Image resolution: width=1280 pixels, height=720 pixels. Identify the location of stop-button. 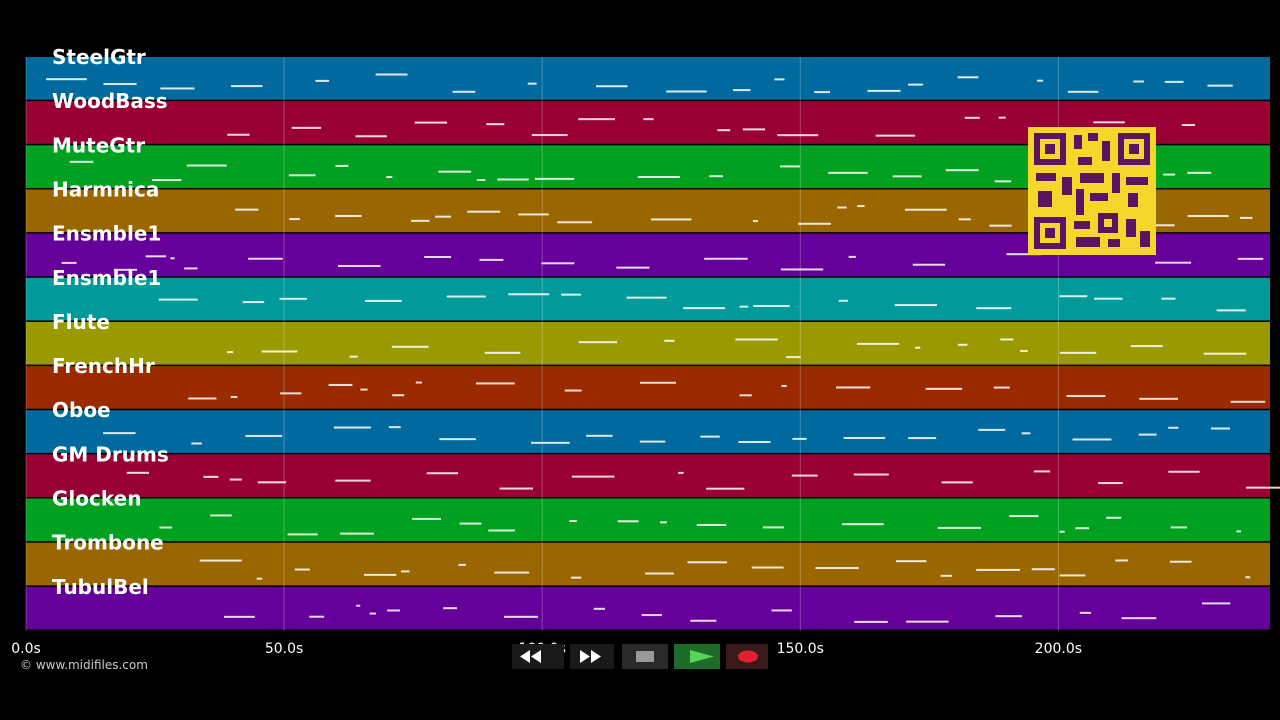
(645, 656).